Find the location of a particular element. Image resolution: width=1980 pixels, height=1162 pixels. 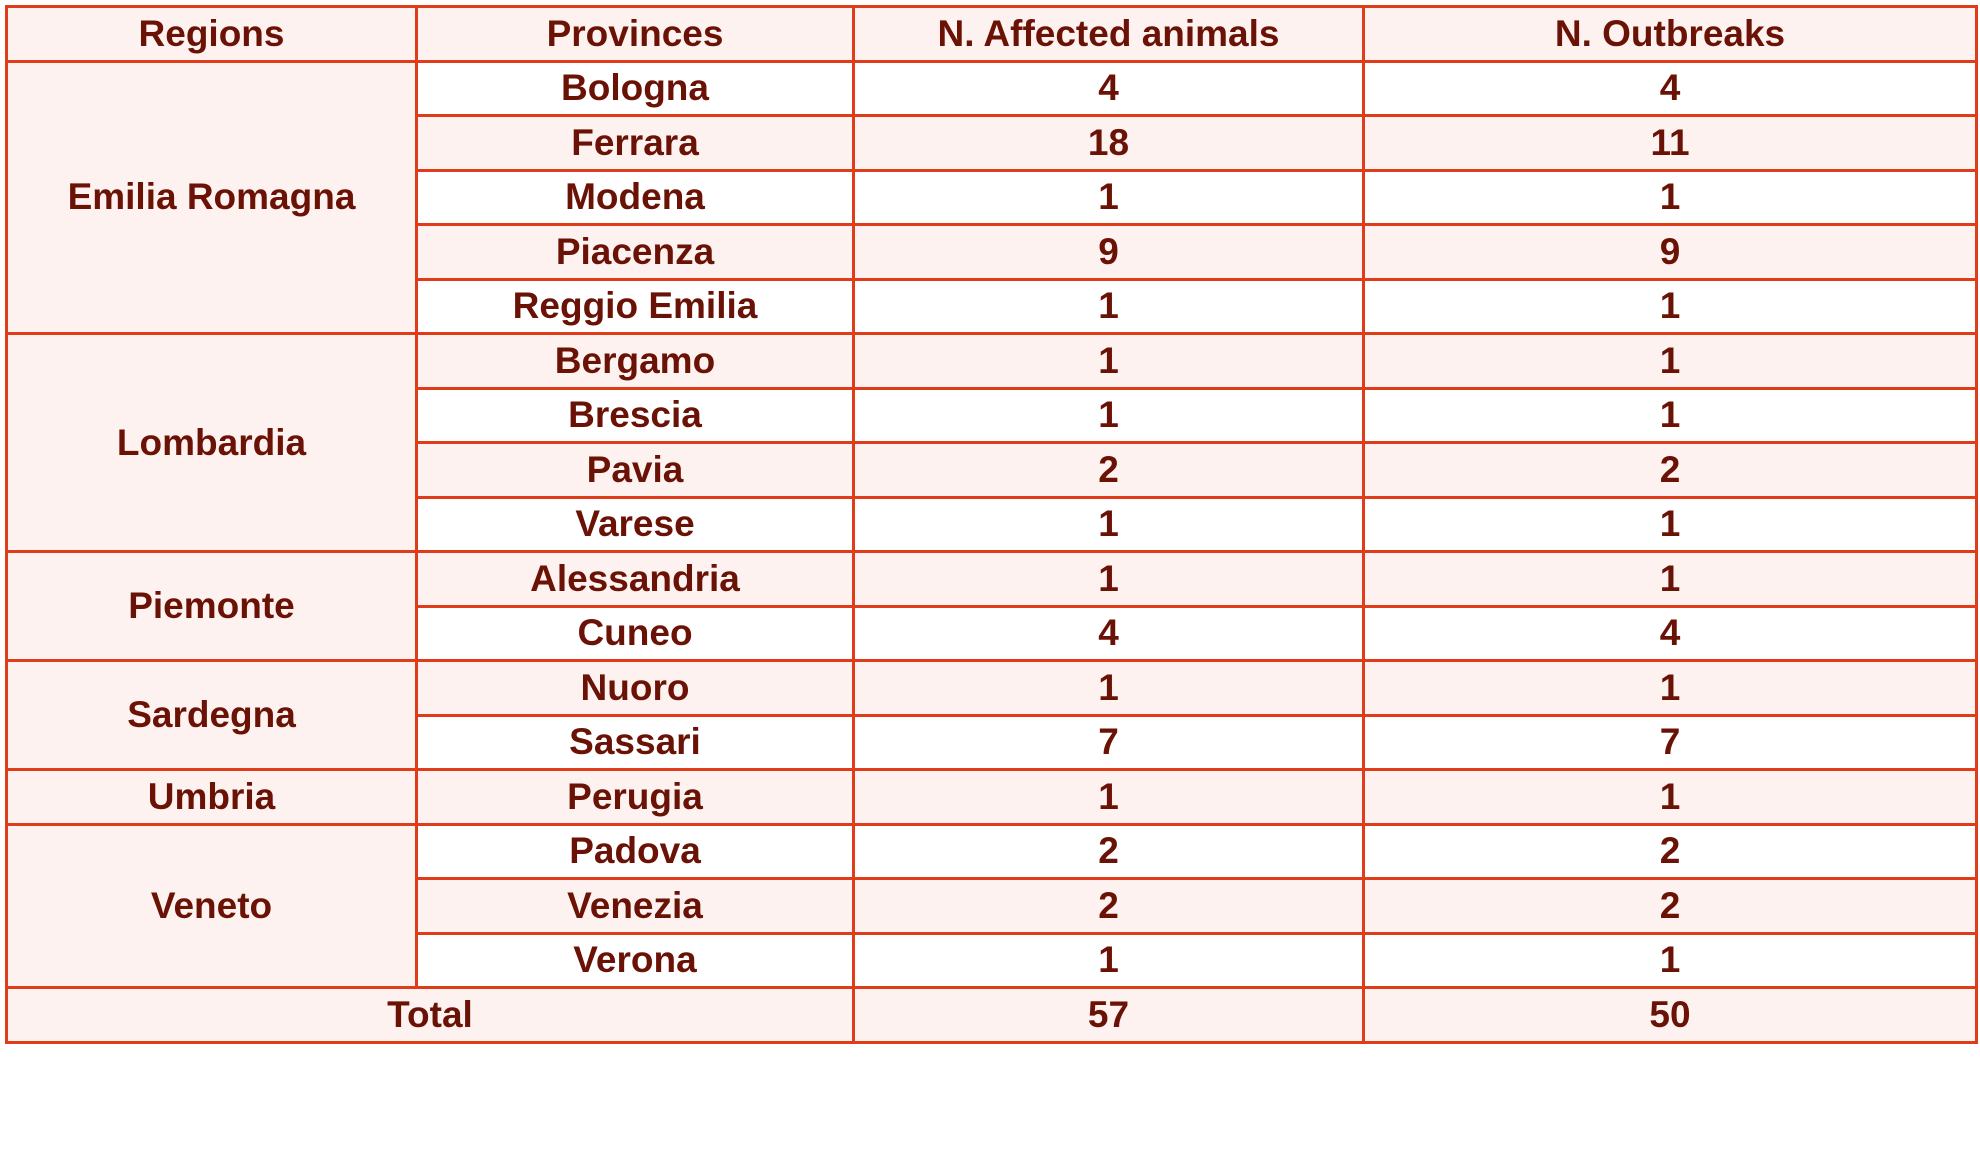

region-cell: Sardegna is located at coordinates (211, 715).